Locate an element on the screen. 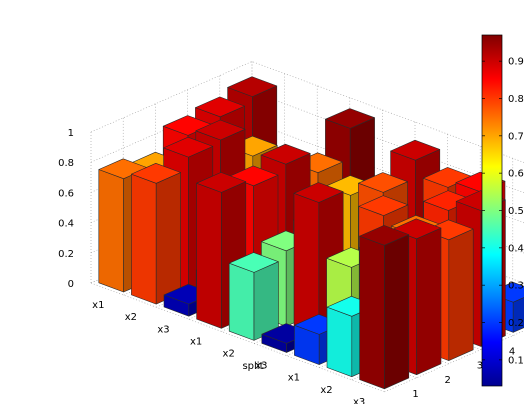  bar-r1-c2 is located at coordinates (156, 234).